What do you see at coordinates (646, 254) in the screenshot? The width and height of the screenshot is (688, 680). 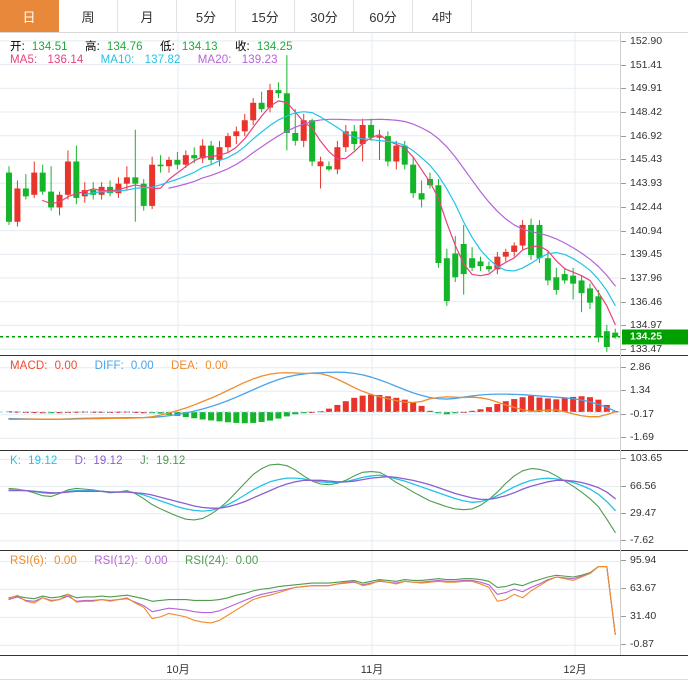 I see `axis-label: 139.45` at bounding box center [646, 254].